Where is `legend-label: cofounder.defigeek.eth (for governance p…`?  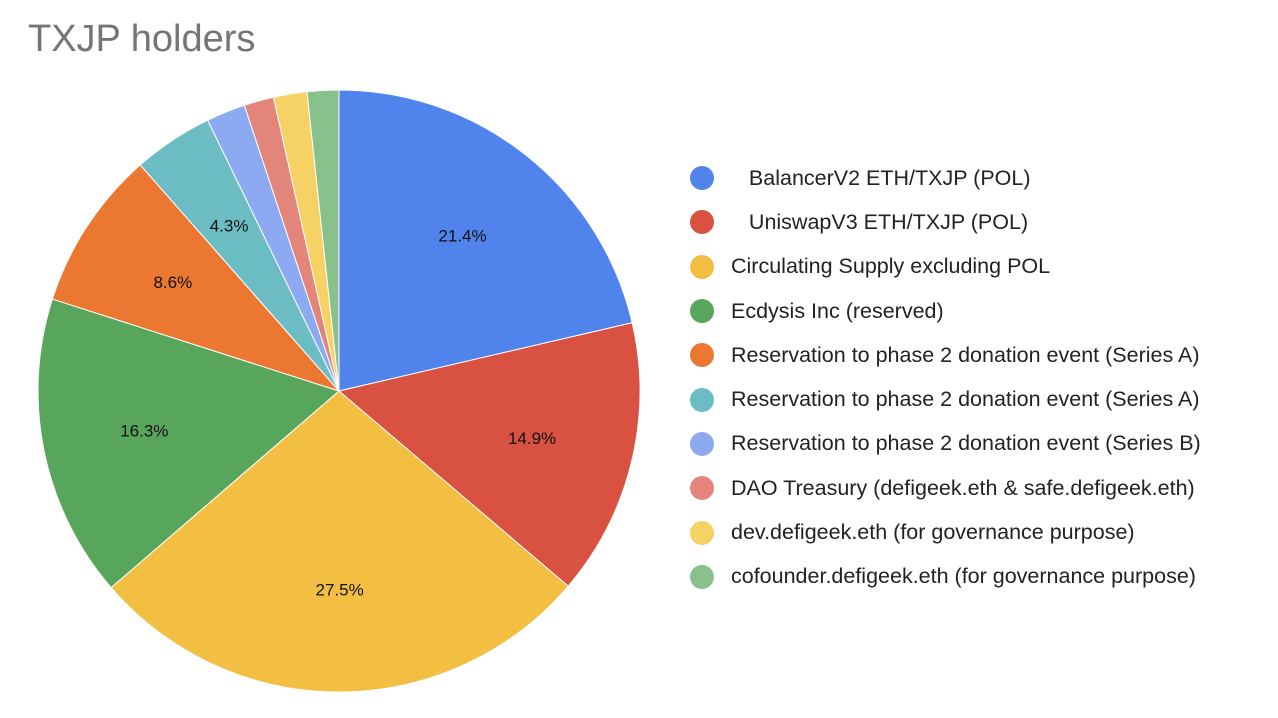 legend-label: cofounder.defigeek.eth (for governance p… is located at coordinates (963, 576).